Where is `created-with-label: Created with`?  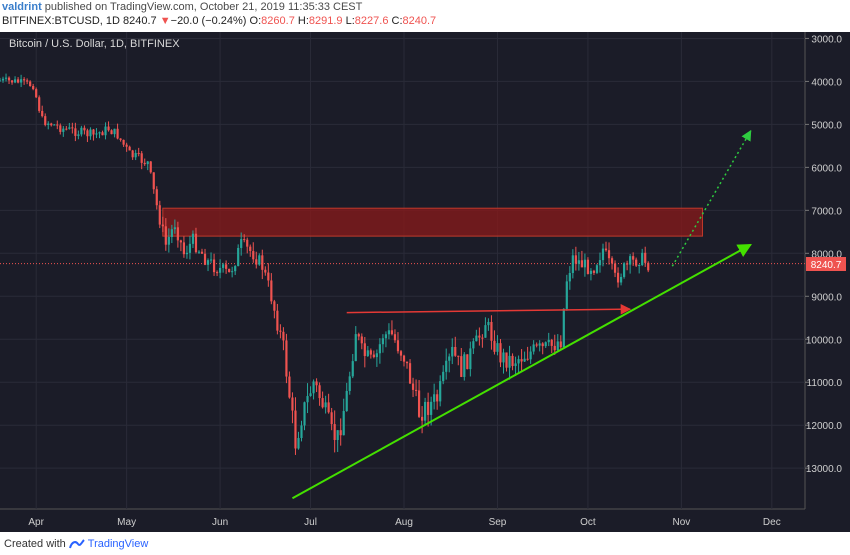
created-with-label: Created with is located at coordinates (35, 544).